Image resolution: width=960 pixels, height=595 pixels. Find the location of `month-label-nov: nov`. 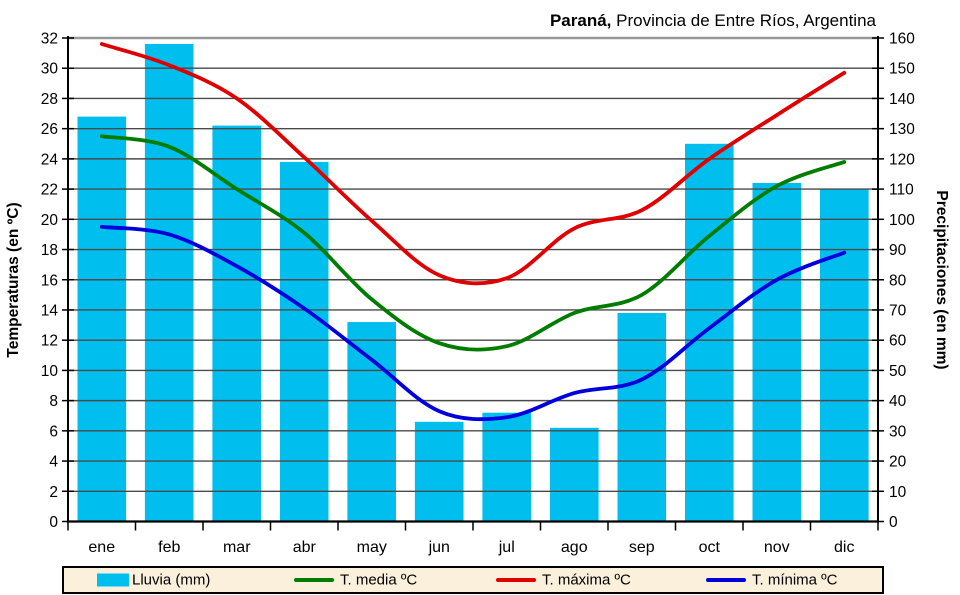

month-label-nov: nov is located at coordinates (777, 547).